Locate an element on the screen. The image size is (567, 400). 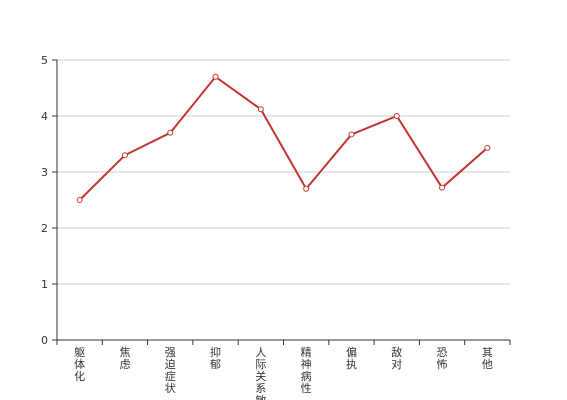
x-tick-label: 敌对 is located at coordinates (396, 358).